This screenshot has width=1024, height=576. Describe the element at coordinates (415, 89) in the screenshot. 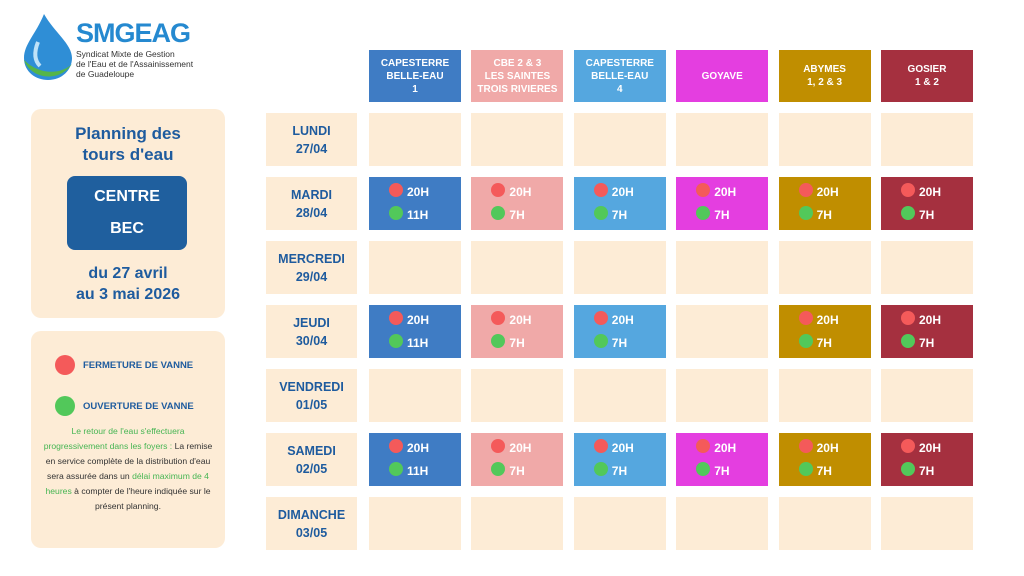

I see `header-line: 1` at that location.